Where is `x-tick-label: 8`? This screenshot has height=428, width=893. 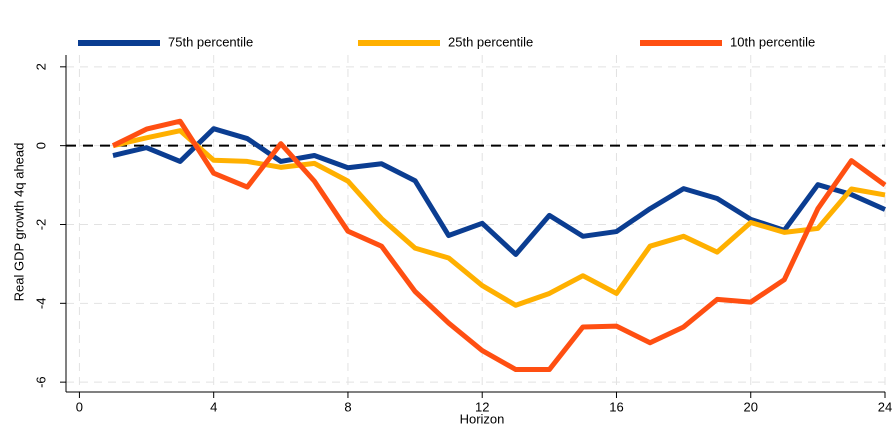
x-tick-label: 8 is located at coordinates (347, 406).